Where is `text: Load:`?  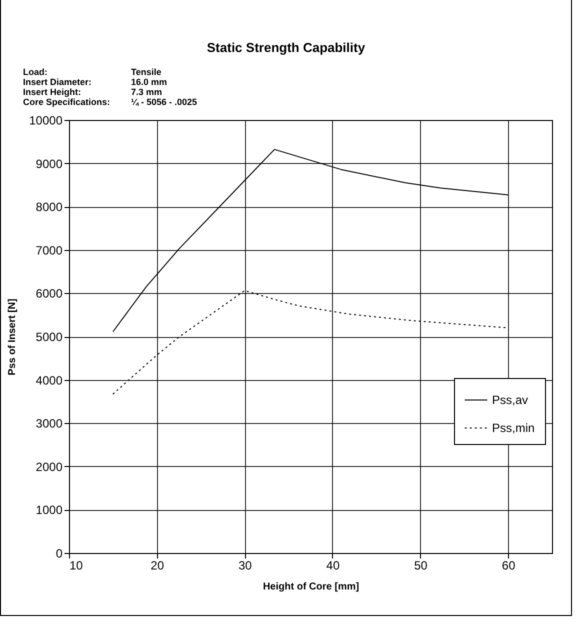
text: Load: is located at coordinates (35, 72).